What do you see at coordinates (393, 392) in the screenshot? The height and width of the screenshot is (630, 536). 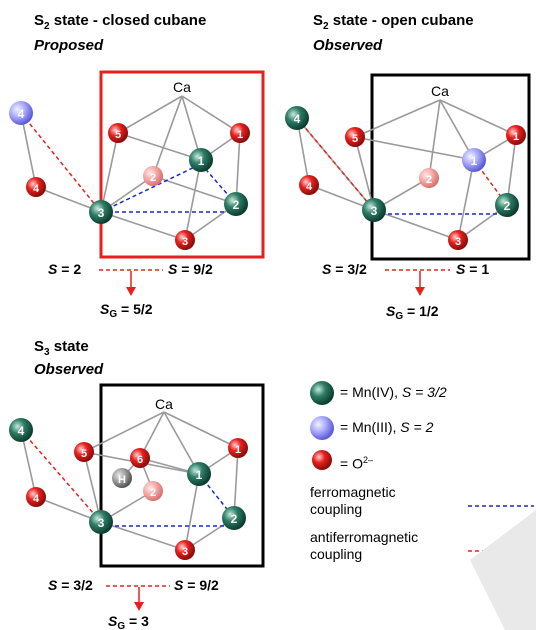 I see `legend-mn4: = Mn(IV), S = 3/2` at bounding box center [393, 392].